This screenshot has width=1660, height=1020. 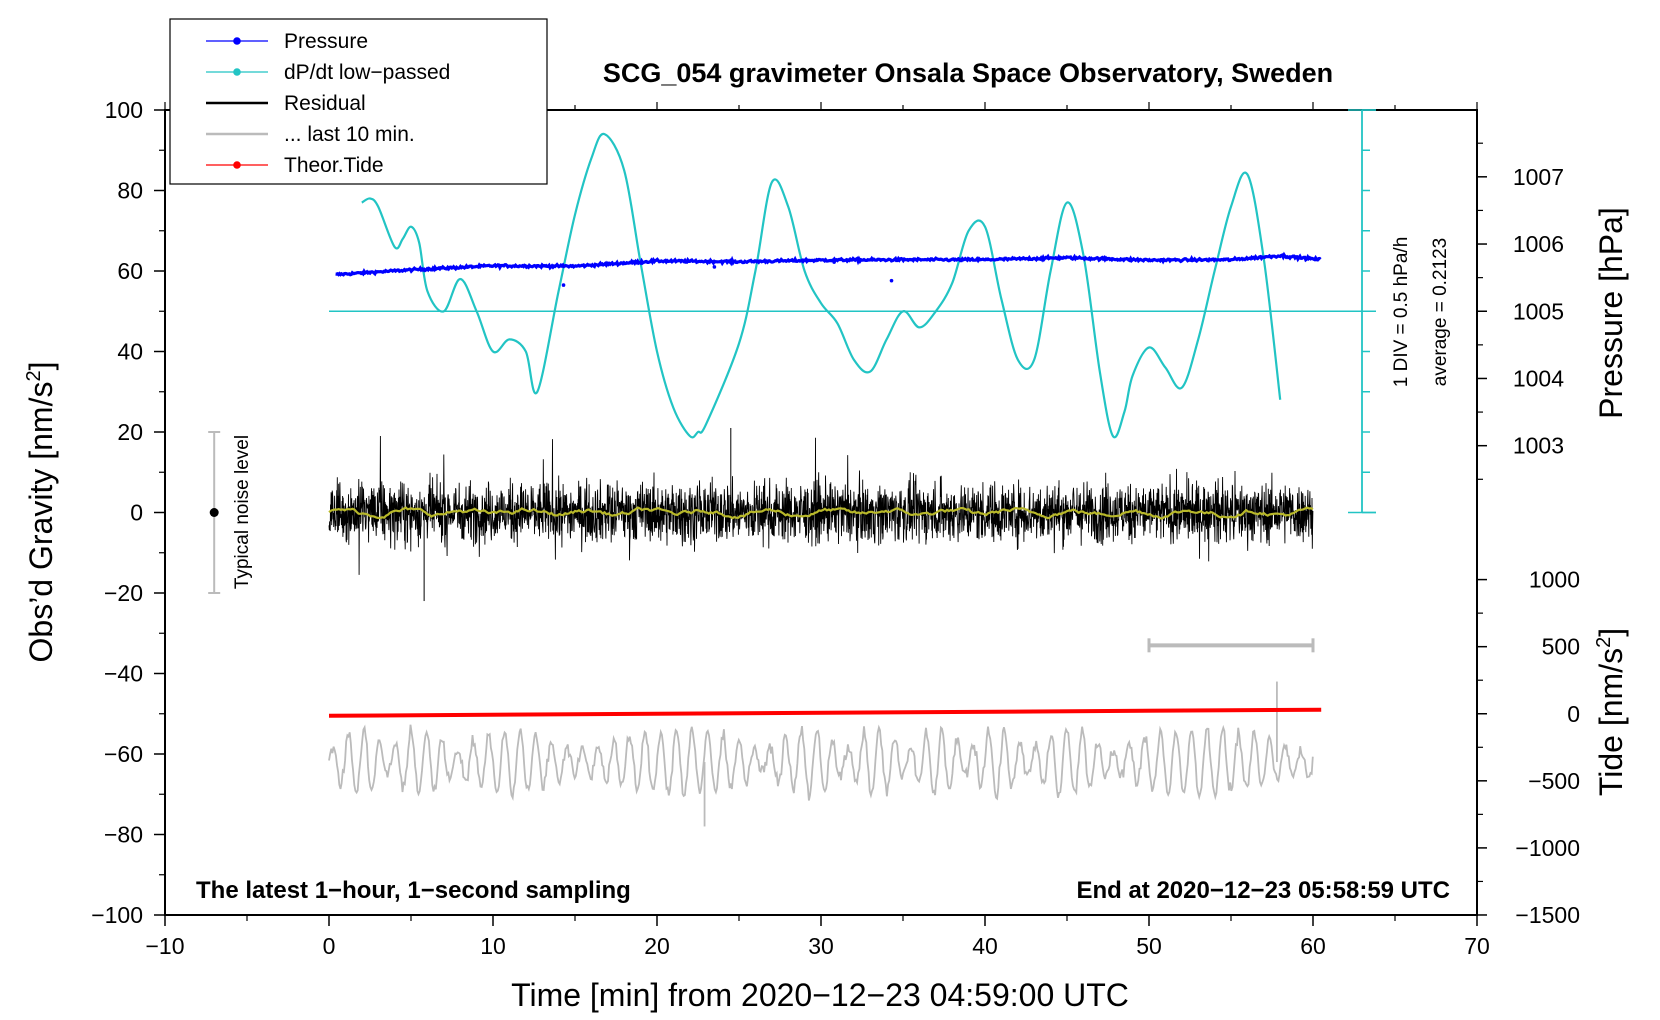 I want to click on pressure-tick-label: 1005, so click(x=1538, y=311).